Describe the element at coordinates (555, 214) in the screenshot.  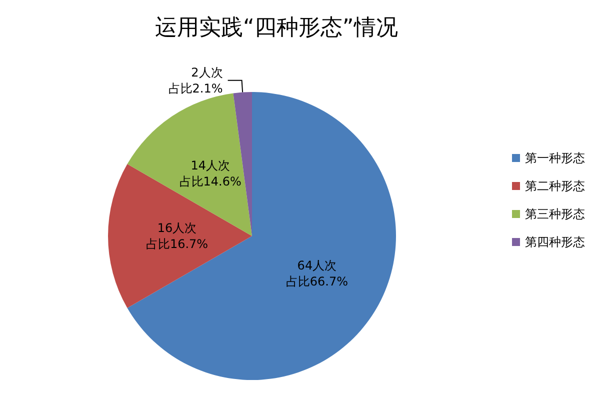
I see `legend-label: 第三种形态` at that location.